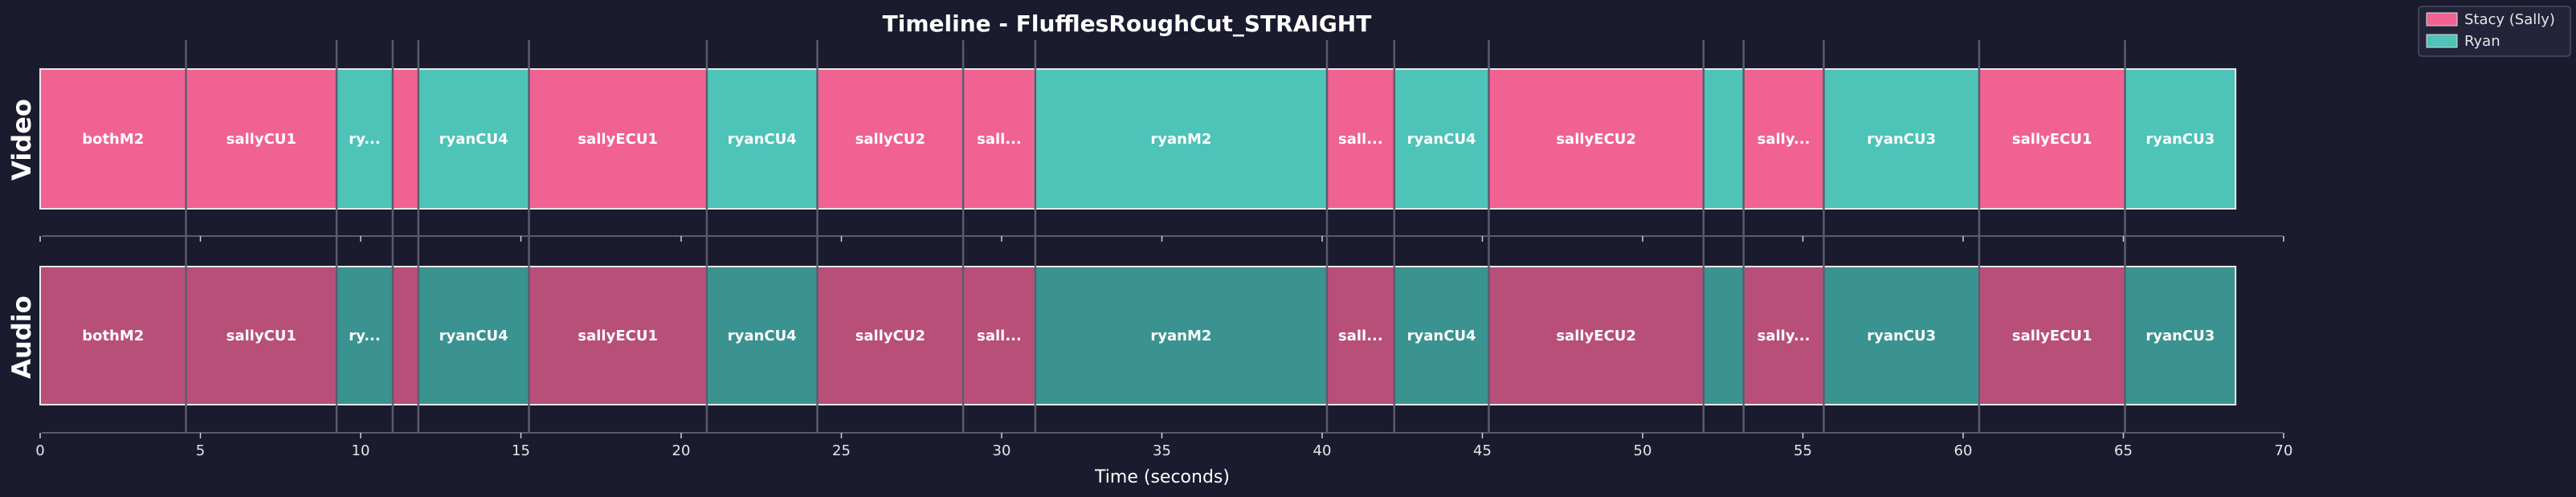 The image size is (2576, 497). I want to click on audio-clip-ry, so click(365, 336).